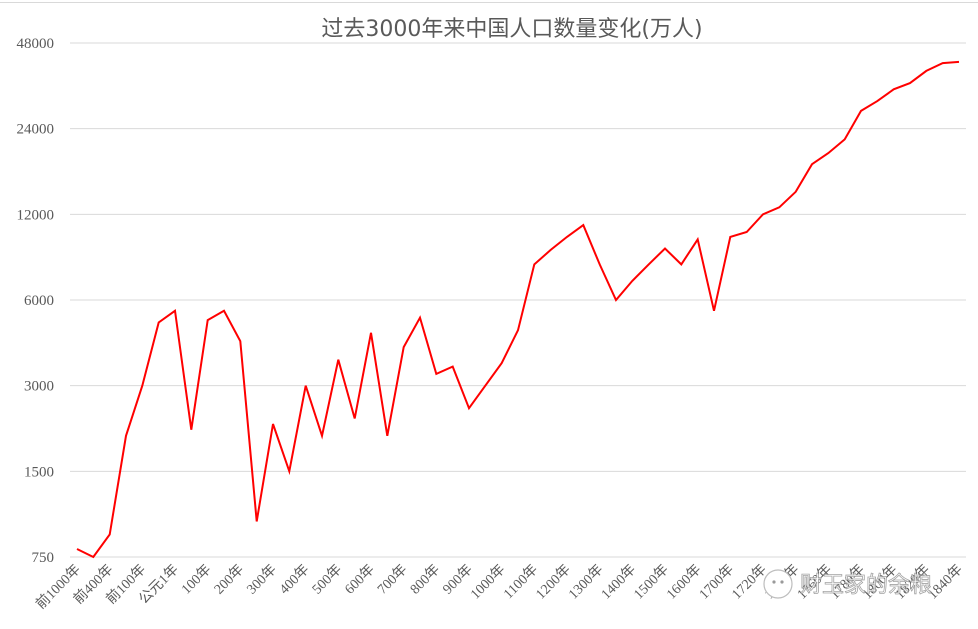 Image resolution: width=978 pixels, height=629 pixels. What do you see at coordinates (262, 580) in the screenshot?
I see `x-tick-label: 300年` at bounding box center [262, 580].